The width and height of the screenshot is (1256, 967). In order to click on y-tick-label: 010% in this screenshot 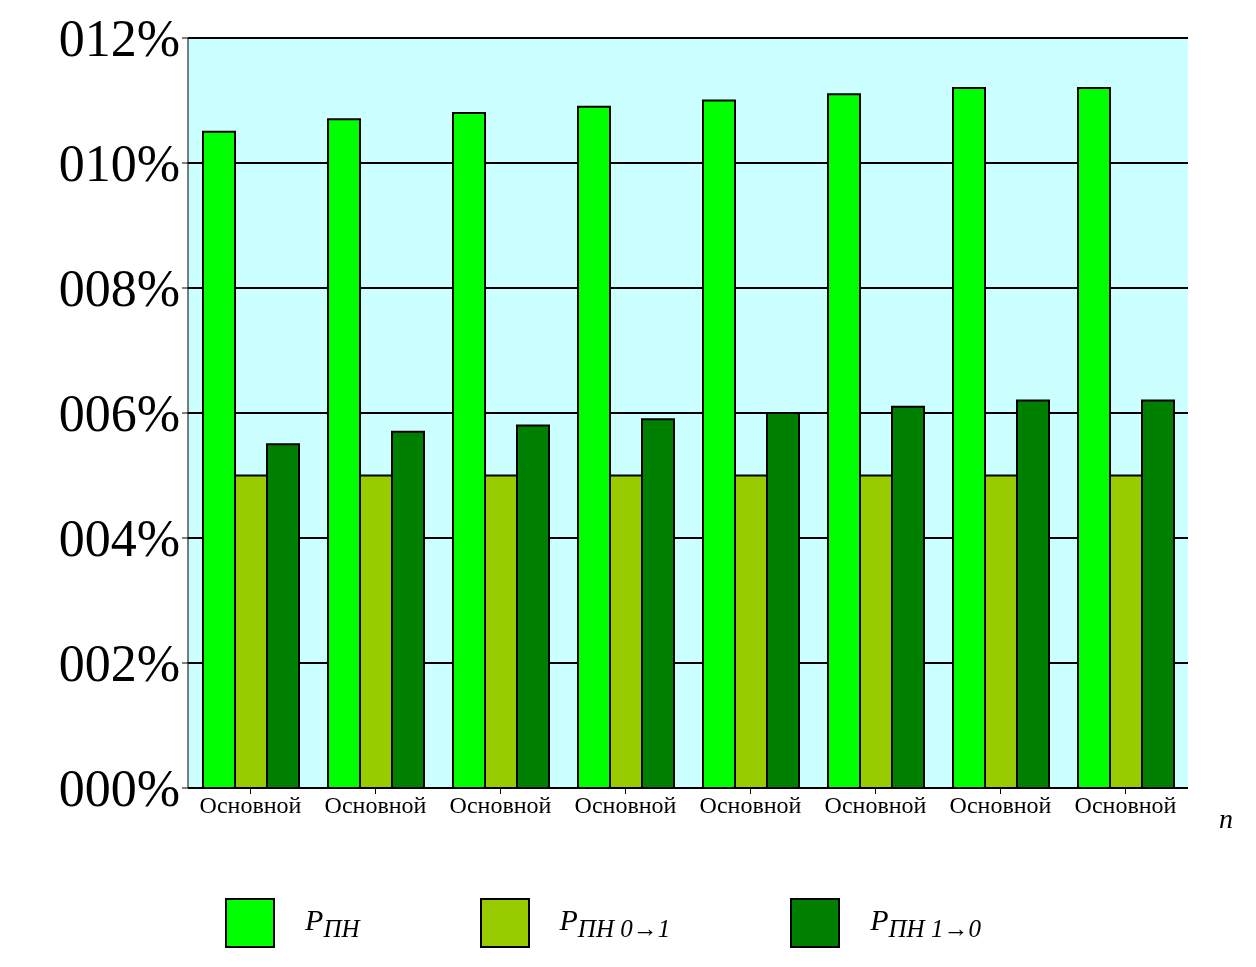, I will do `click(119, 164)`.